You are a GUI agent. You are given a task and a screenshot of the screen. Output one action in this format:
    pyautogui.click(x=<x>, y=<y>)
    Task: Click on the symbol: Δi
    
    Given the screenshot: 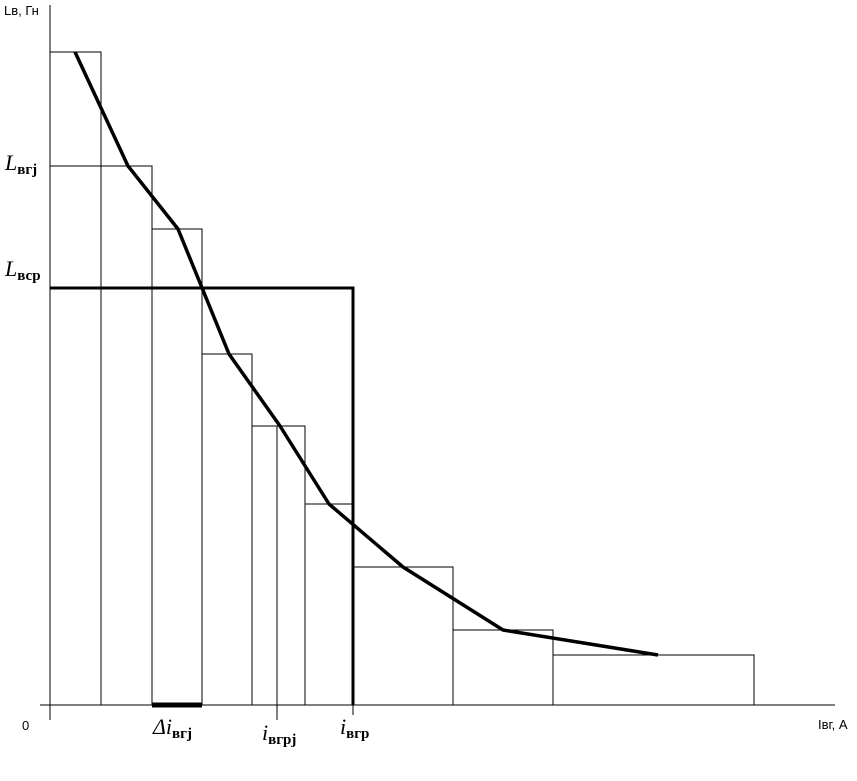 What is the action you would take?
    pyautogui.click(x=162, y=726)
    